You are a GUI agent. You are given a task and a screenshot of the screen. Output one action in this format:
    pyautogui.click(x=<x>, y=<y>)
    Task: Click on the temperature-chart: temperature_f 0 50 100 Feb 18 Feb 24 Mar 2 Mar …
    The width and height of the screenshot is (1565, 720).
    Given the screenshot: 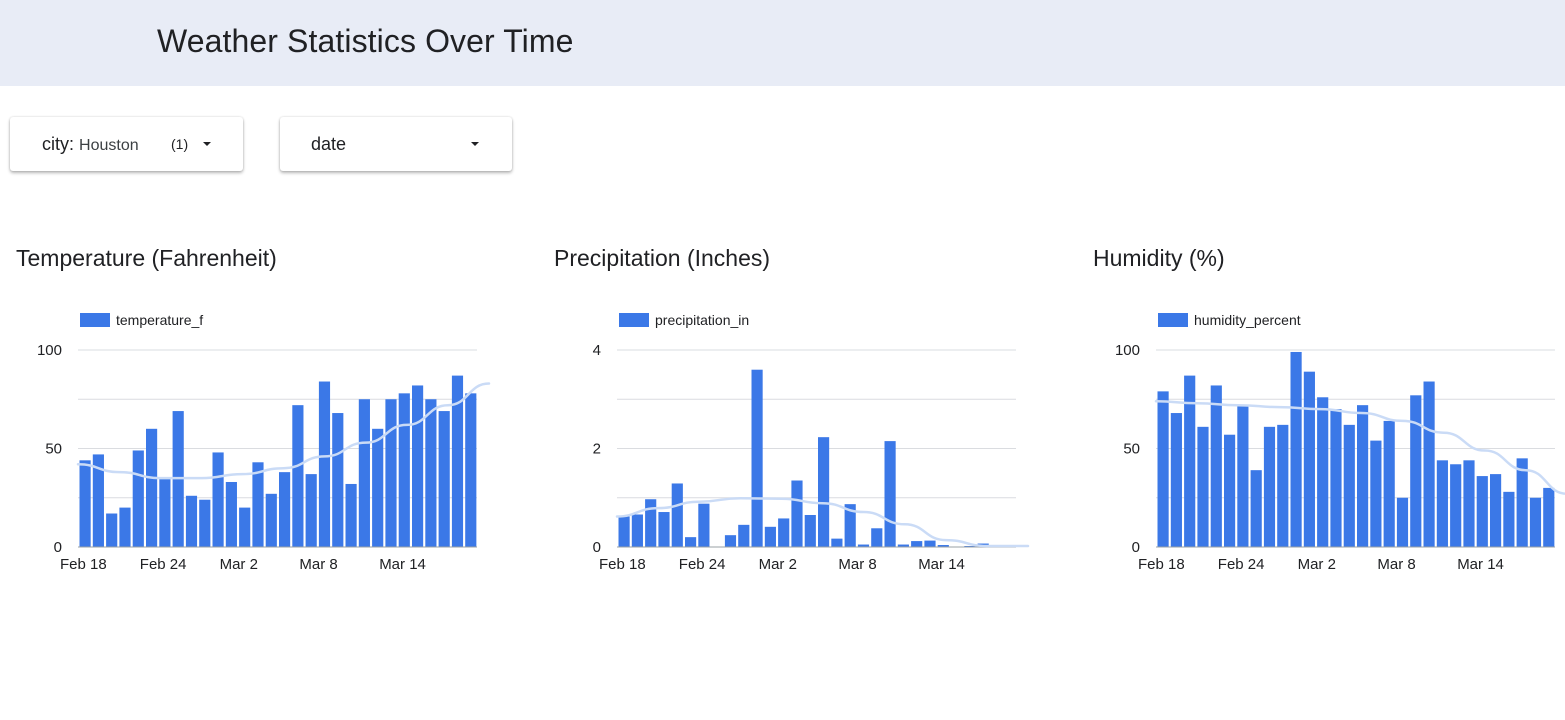 What is the action you would take?
    pyautogui.click(x=264, y=442)
    